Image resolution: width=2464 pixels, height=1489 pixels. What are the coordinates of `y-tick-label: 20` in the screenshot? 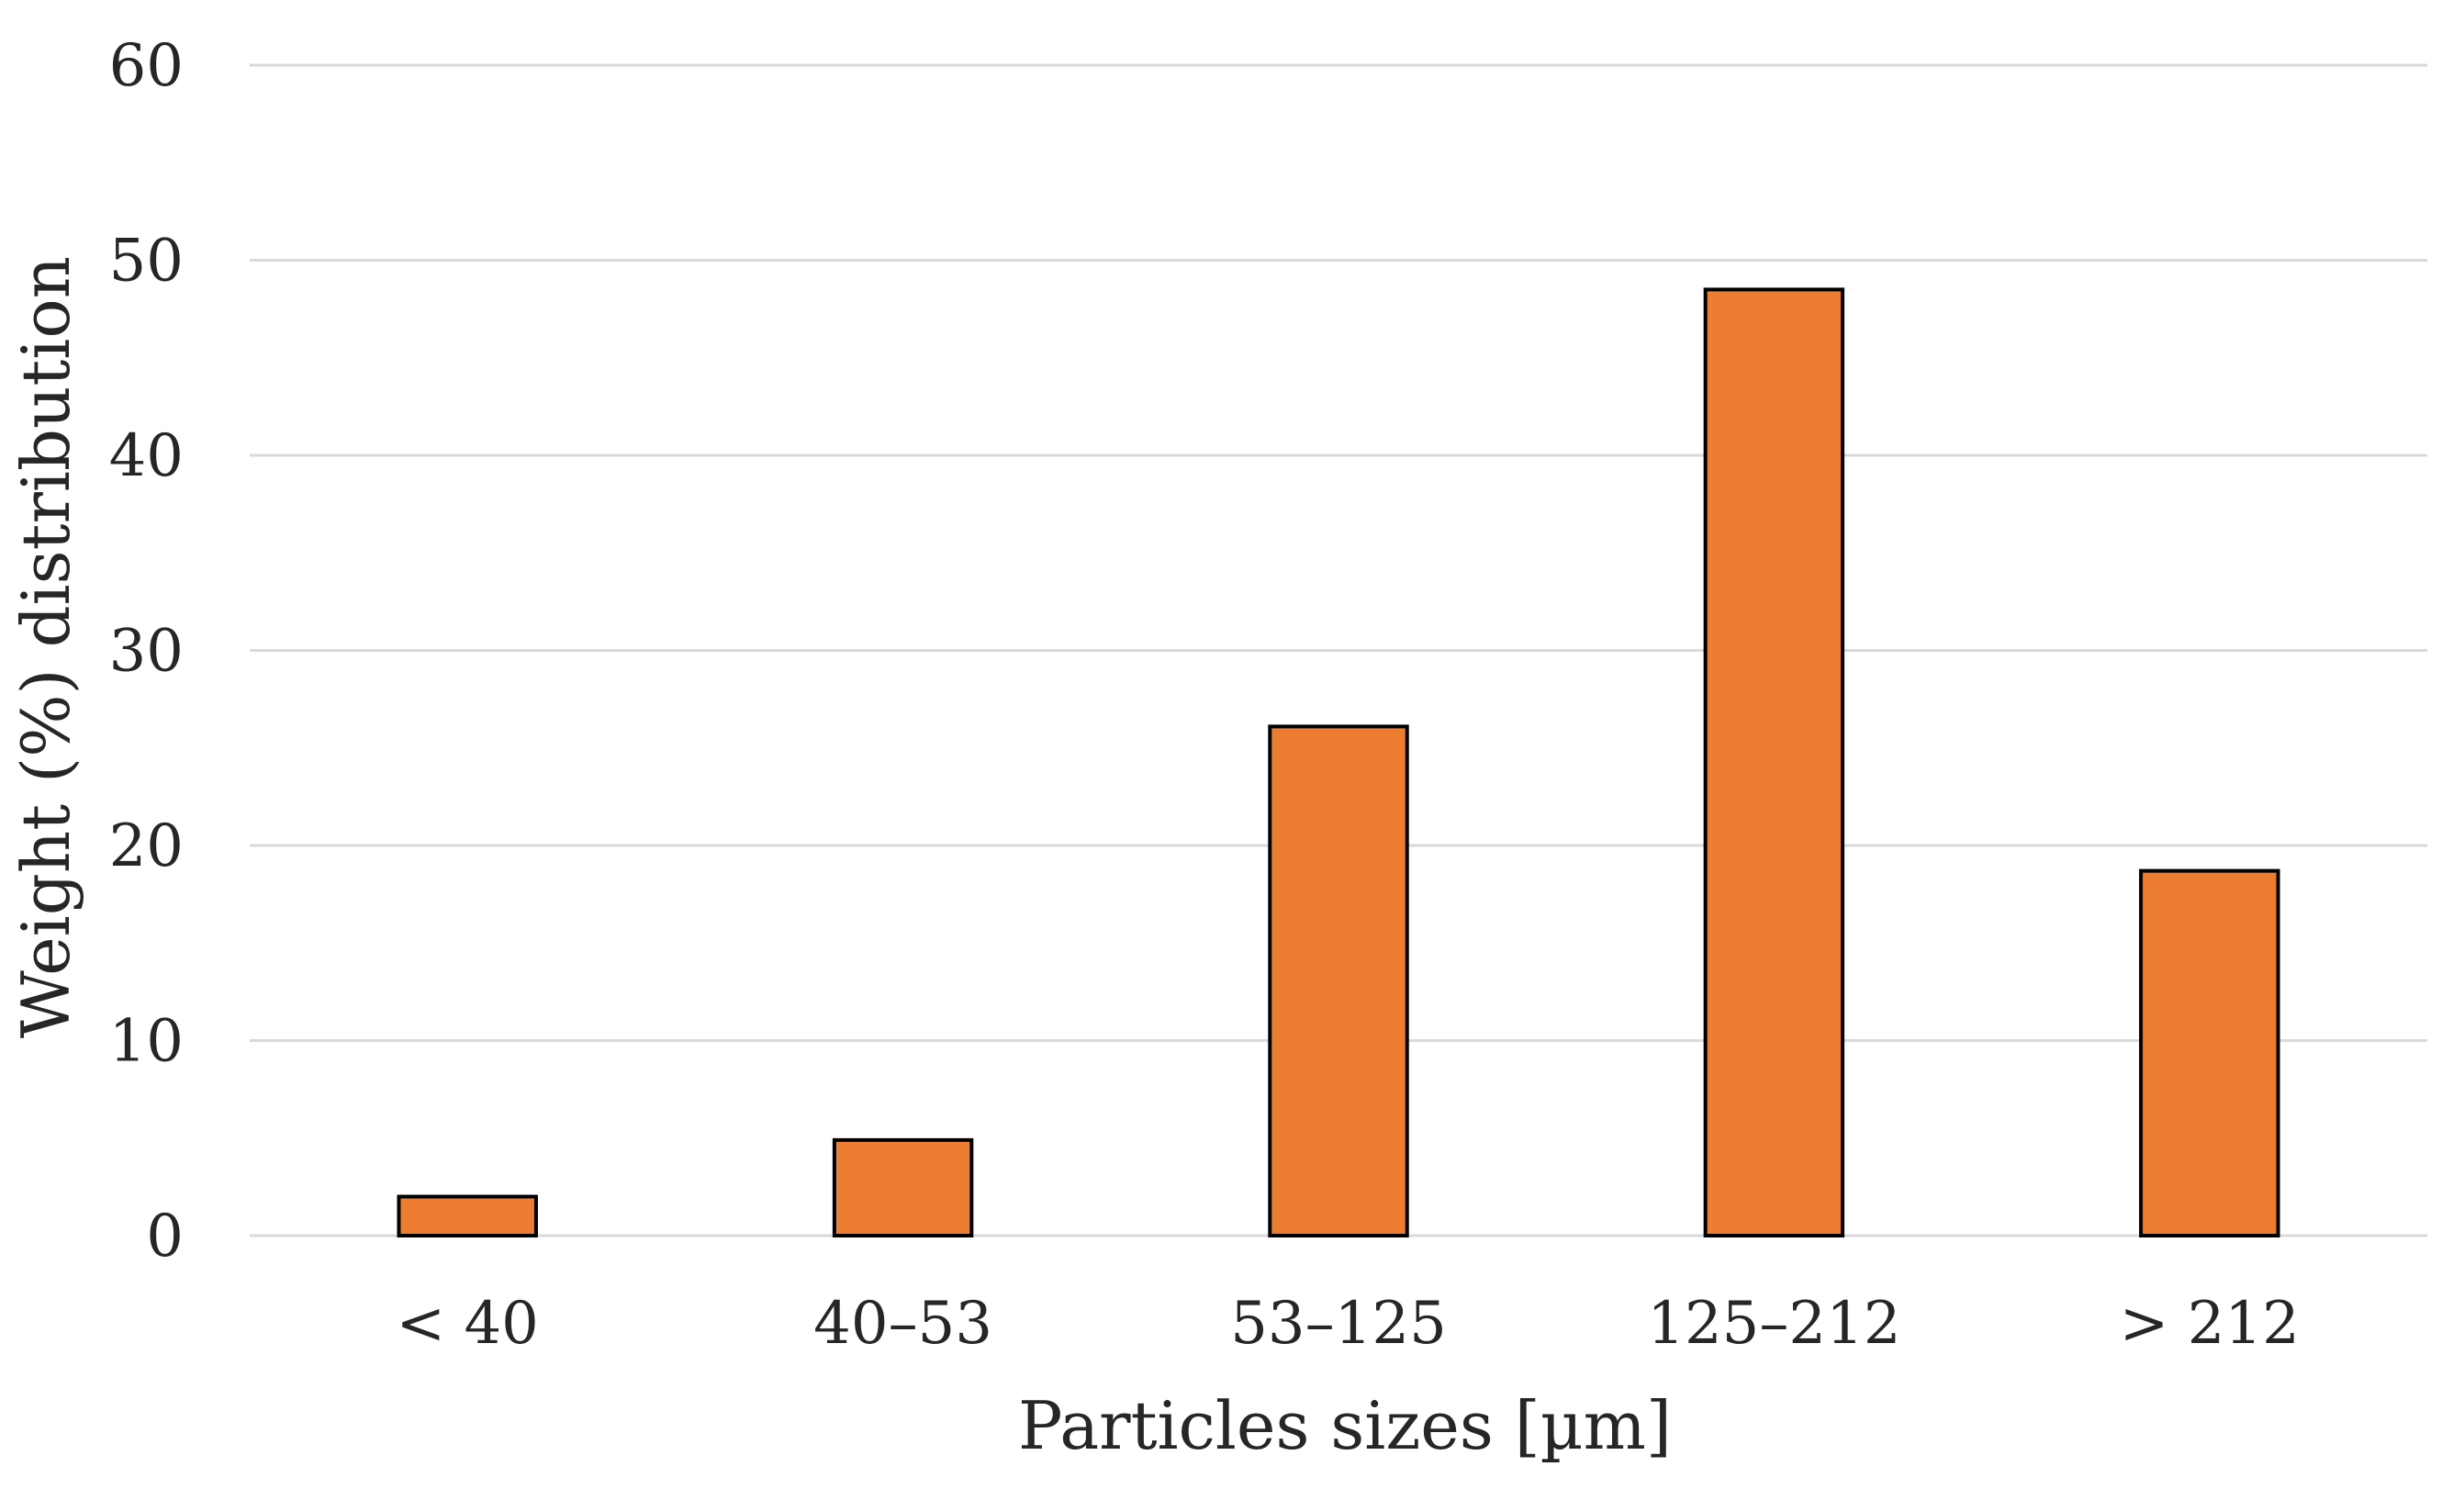 It's located at (146, 846).